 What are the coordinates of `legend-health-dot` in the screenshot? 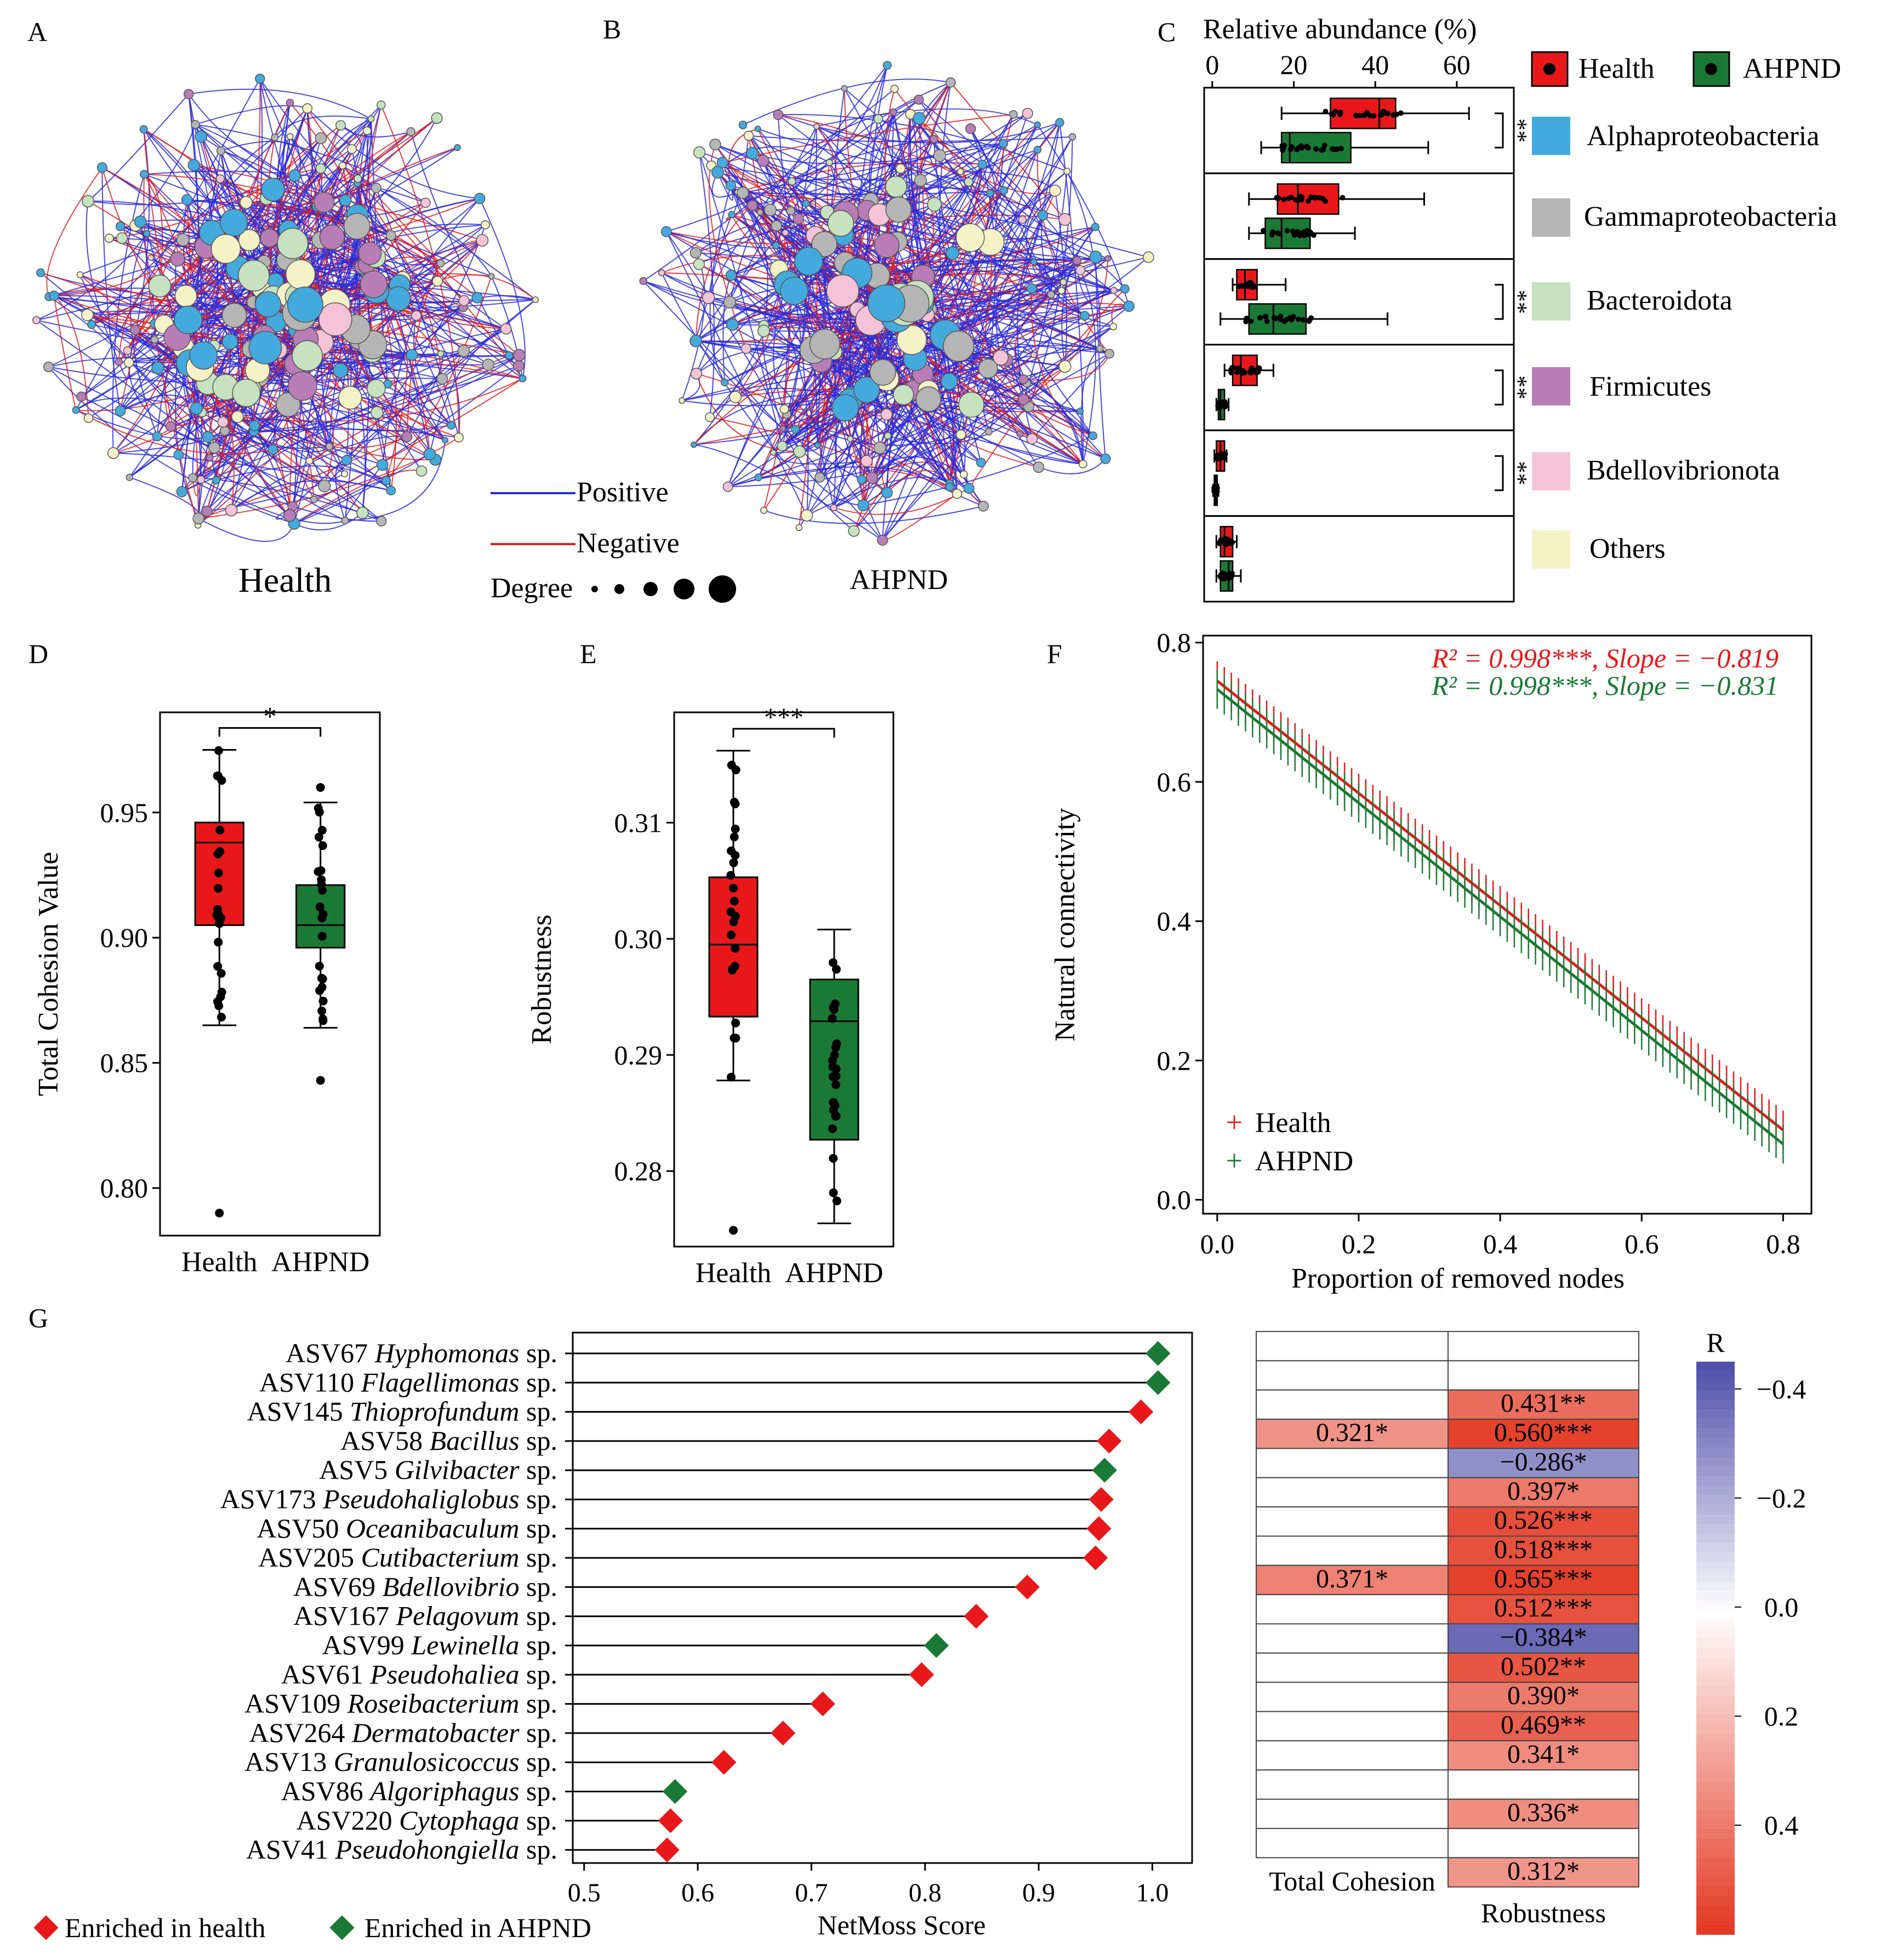 It's located at (1549, 69).